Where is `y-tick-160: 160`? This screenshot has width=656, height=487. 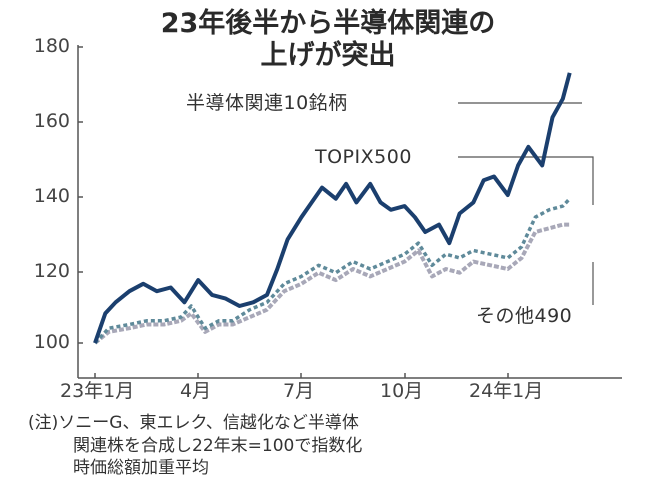 y-tick-160: 160 is located at coordinates (51, 121).